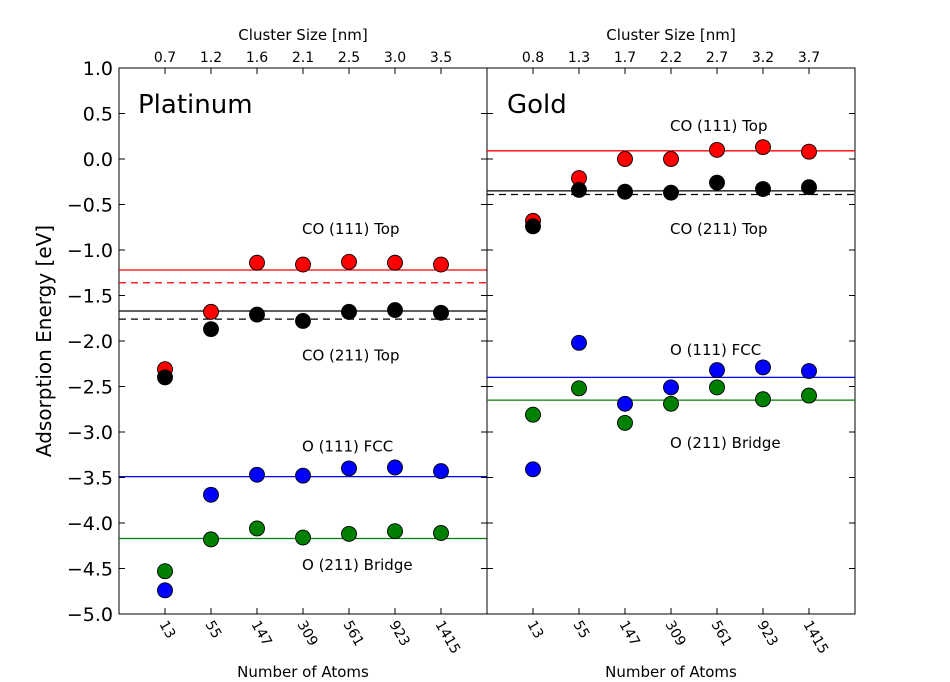  I want to click on y-tick-label: −5.0, so click(90, 615).